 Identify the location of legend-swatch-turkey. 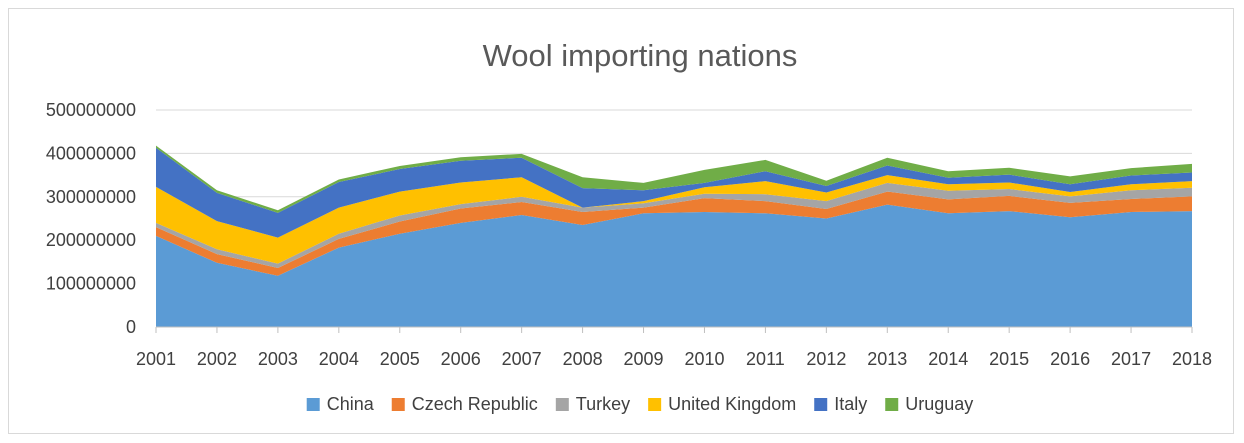
(562, 404).